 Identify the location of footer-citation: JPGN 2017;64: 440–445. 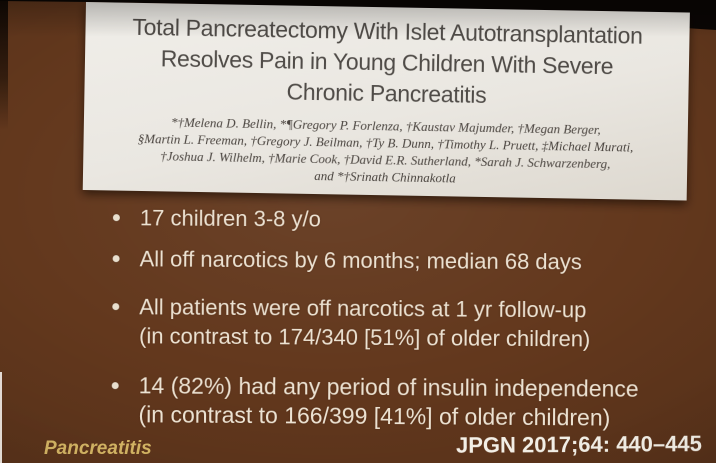
(579, 444).